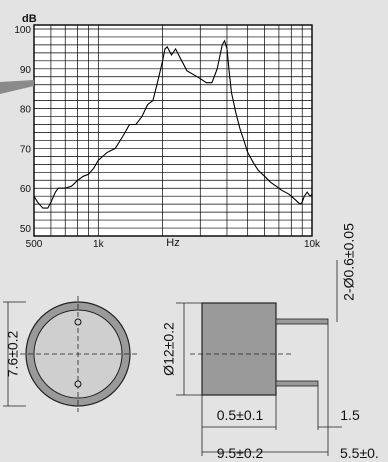  Describe the element at coordinates (239, 349) in the screenshot. I see `side-body` at that location.